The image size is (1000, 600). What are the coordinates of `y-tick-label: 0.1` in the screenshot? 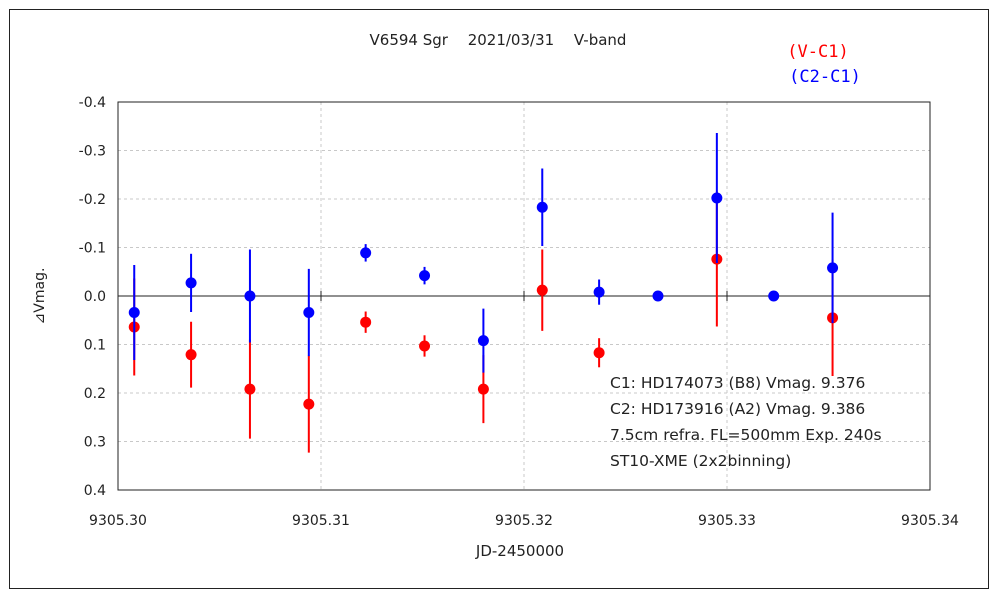 It's located at (95, 346).